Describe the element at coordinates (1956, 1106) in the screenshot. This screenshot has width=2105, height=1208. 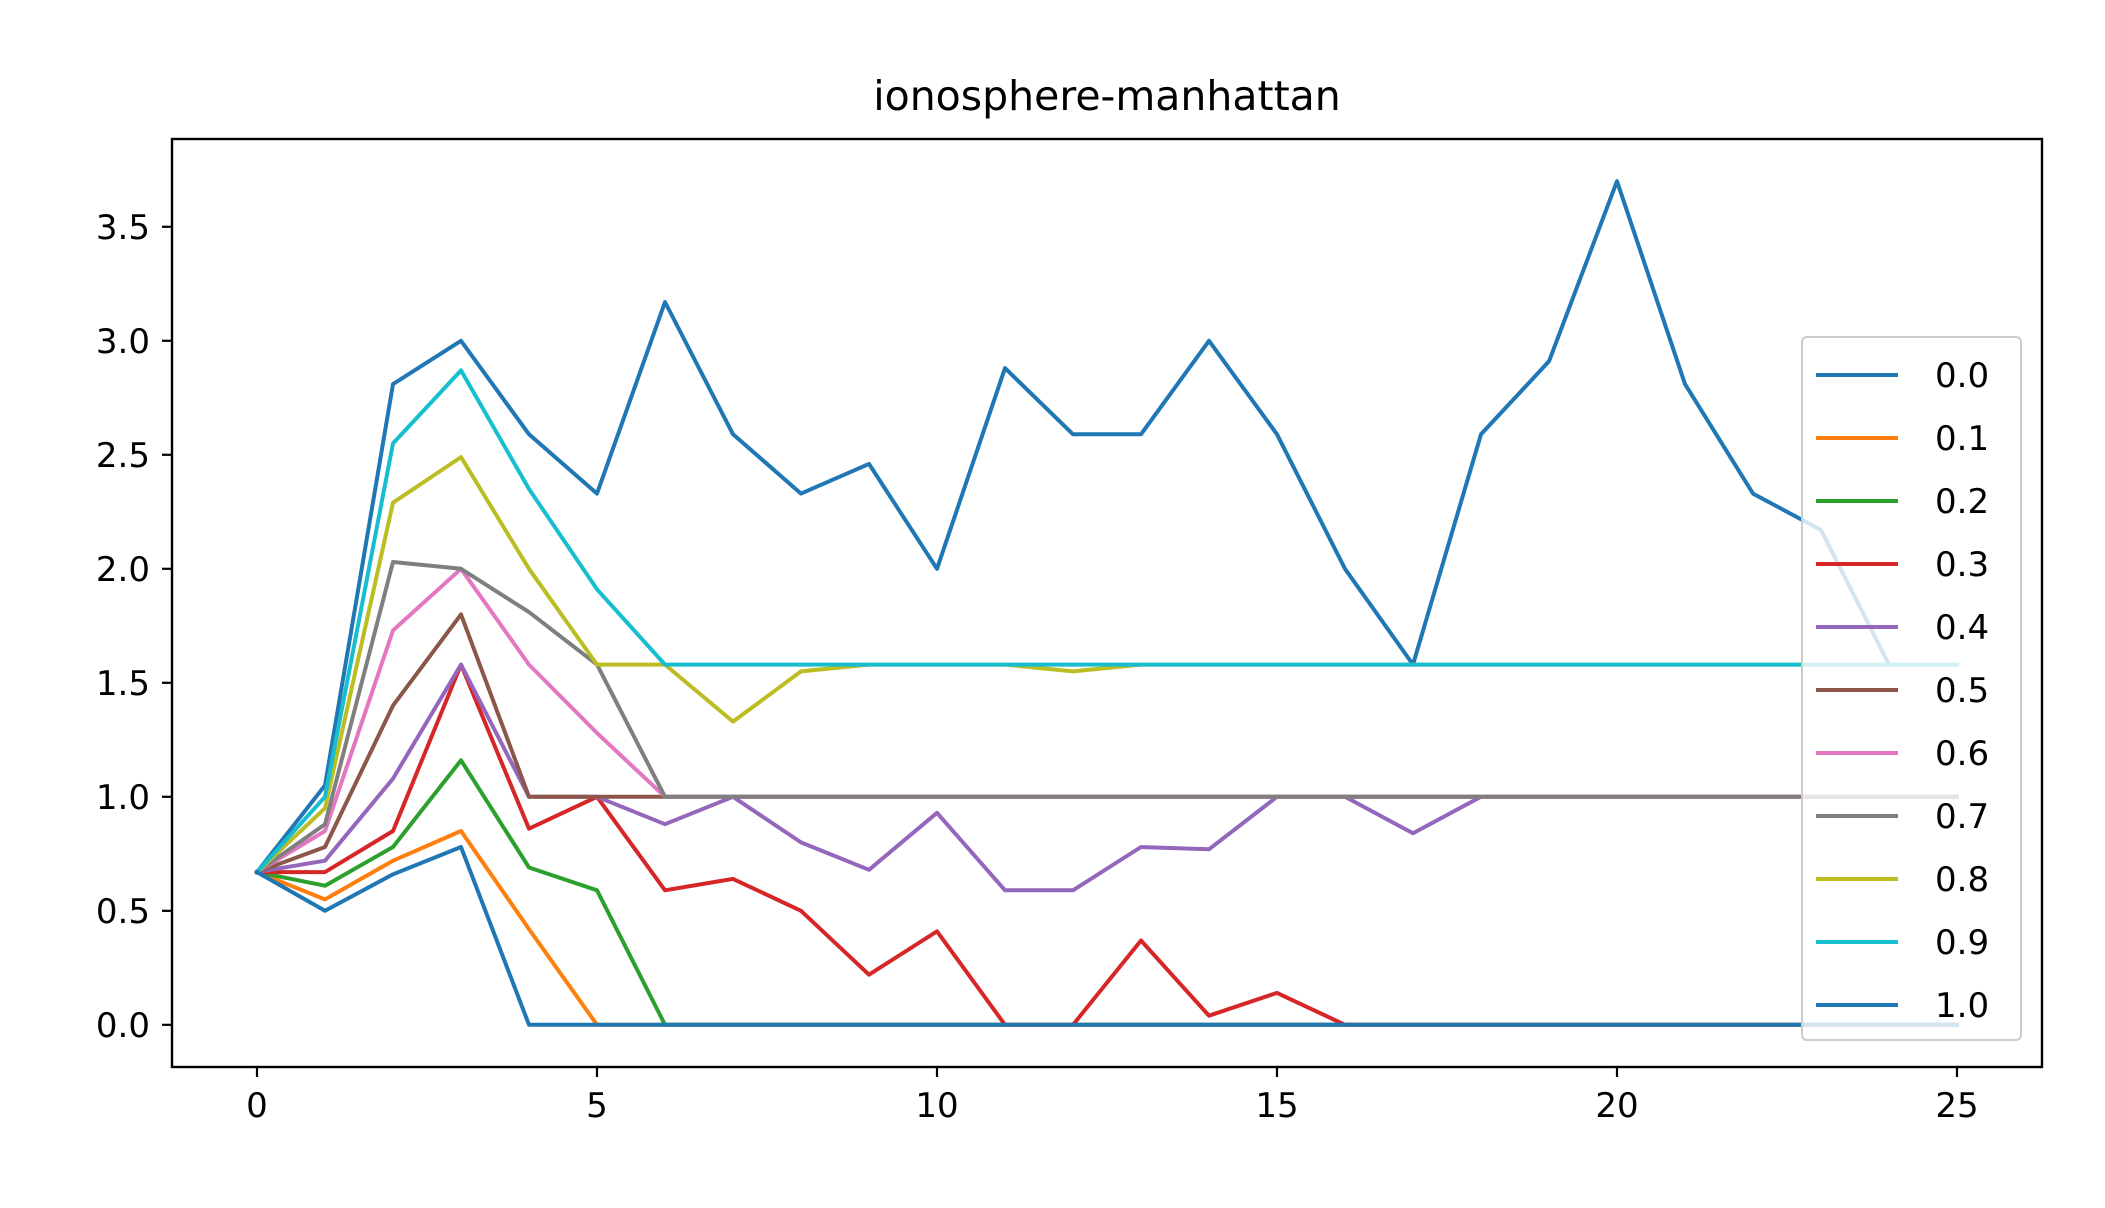
I see `x-tick-label: 25` at that location.